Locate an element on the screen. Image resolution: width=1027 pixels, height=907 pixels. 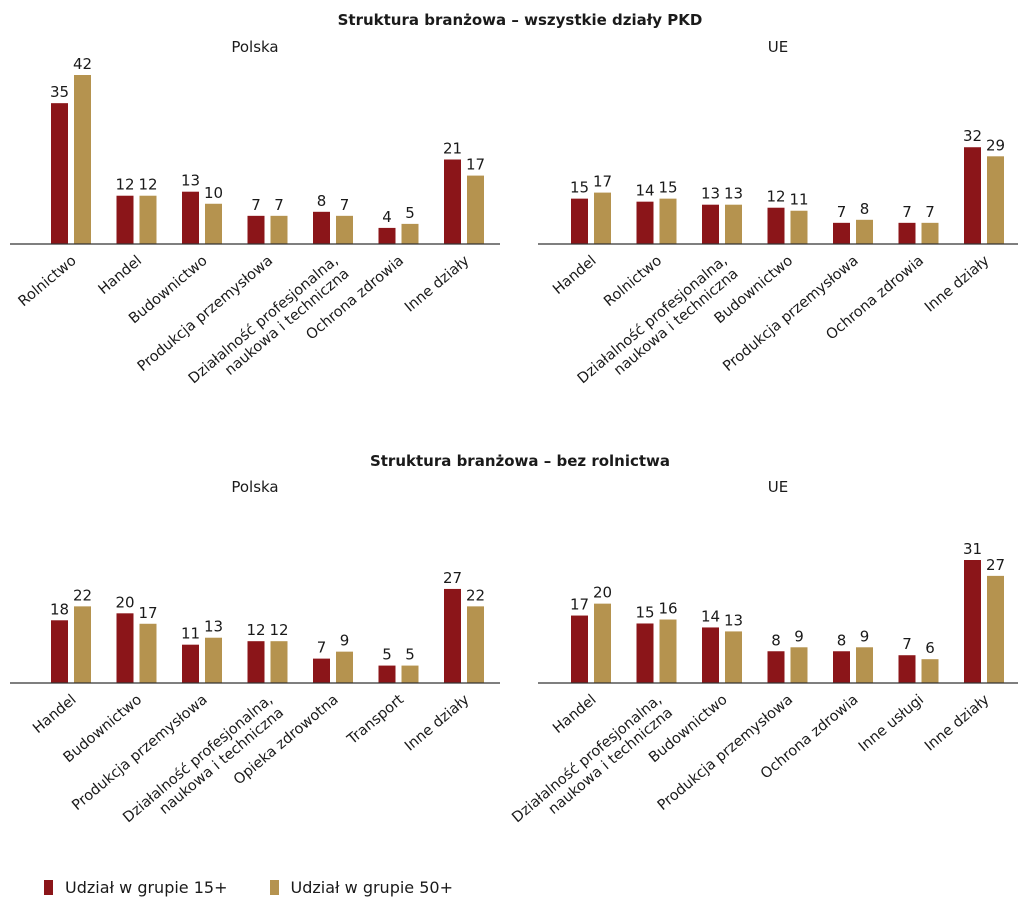
category-label: Produkcja przemysłowa is located at coordinates (725, 753).